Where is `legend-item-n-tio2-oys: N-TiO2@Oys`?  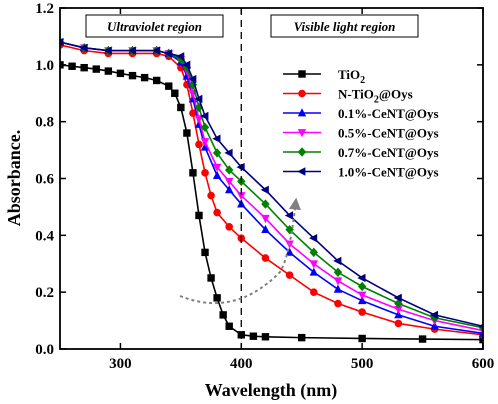 legend-item-n-tio2-oys: N-TiO2@Oys is located at coordinates (348, 96).